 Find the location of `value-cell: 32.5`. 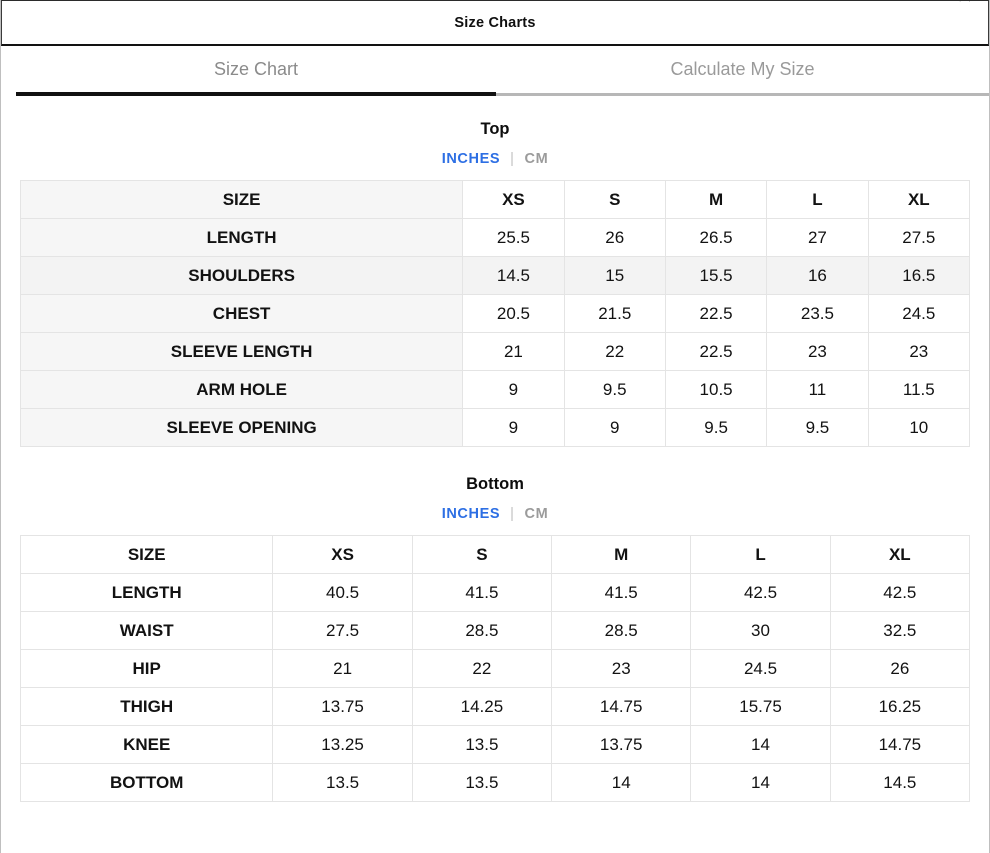

value-cell: 32.5 is located at coordinates (900, 630).